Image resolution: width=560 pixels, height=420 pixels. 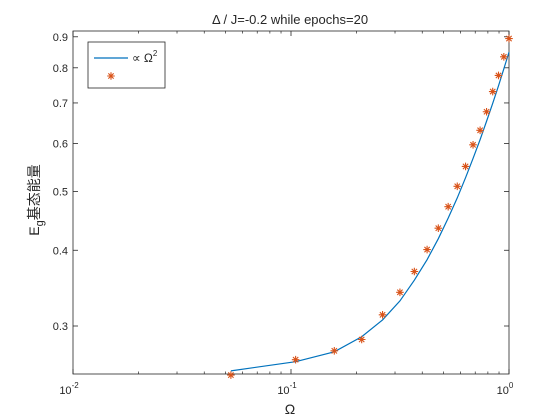 I want to click on legend-entry-text: ∝ Ω, so click(x=142, y=58).